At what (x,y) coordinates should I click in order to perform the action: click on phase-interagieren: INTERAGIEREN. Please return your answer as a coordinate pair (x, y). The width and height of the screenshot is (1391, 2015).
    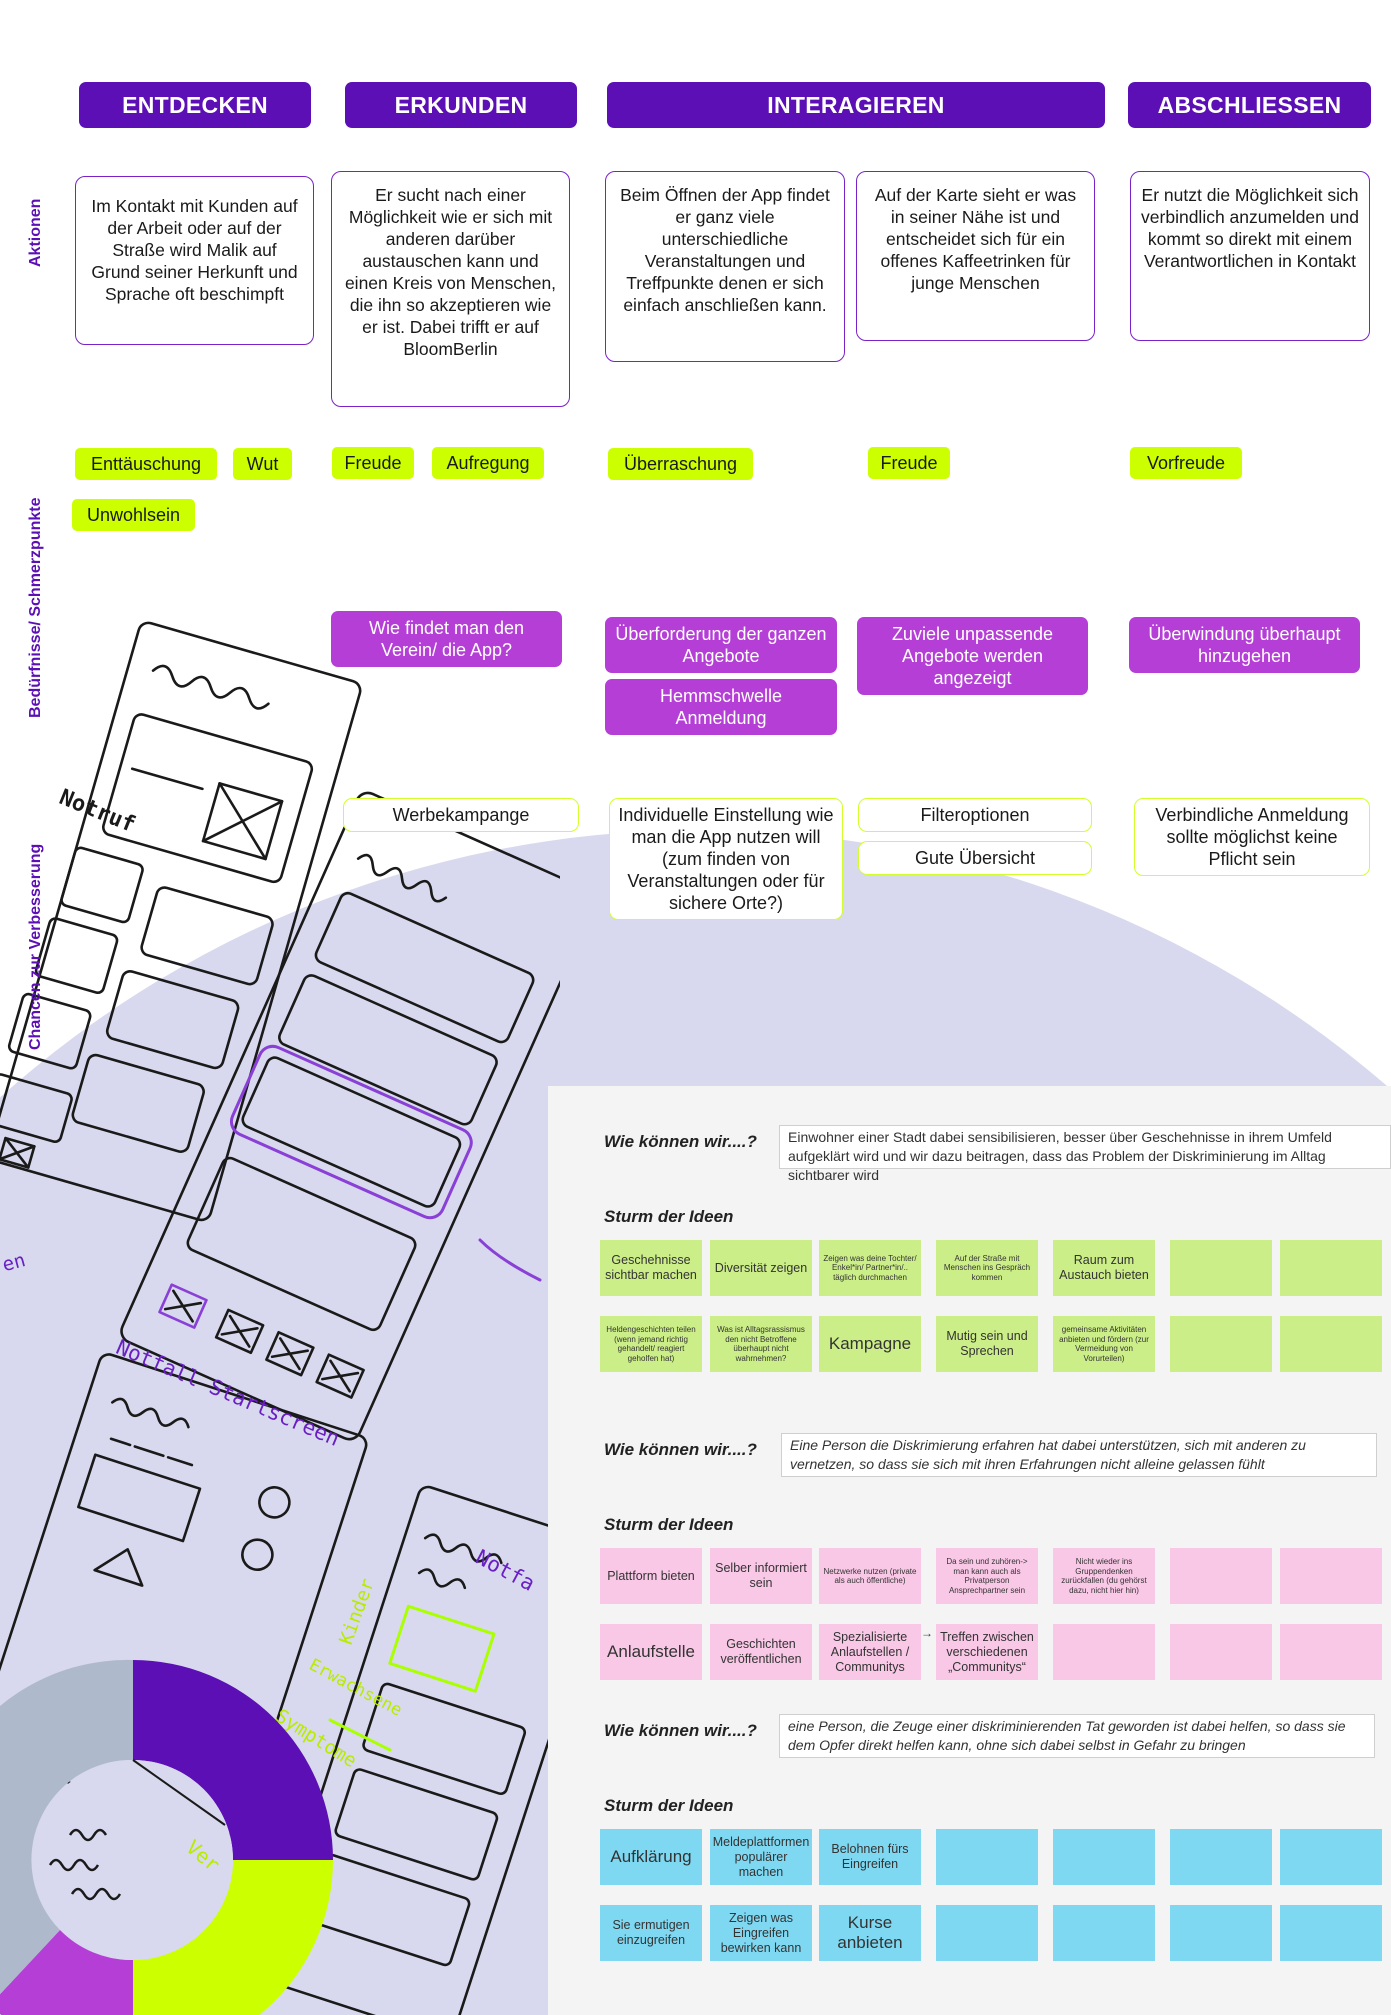
    Looking at the image, I should click on (856, 105).